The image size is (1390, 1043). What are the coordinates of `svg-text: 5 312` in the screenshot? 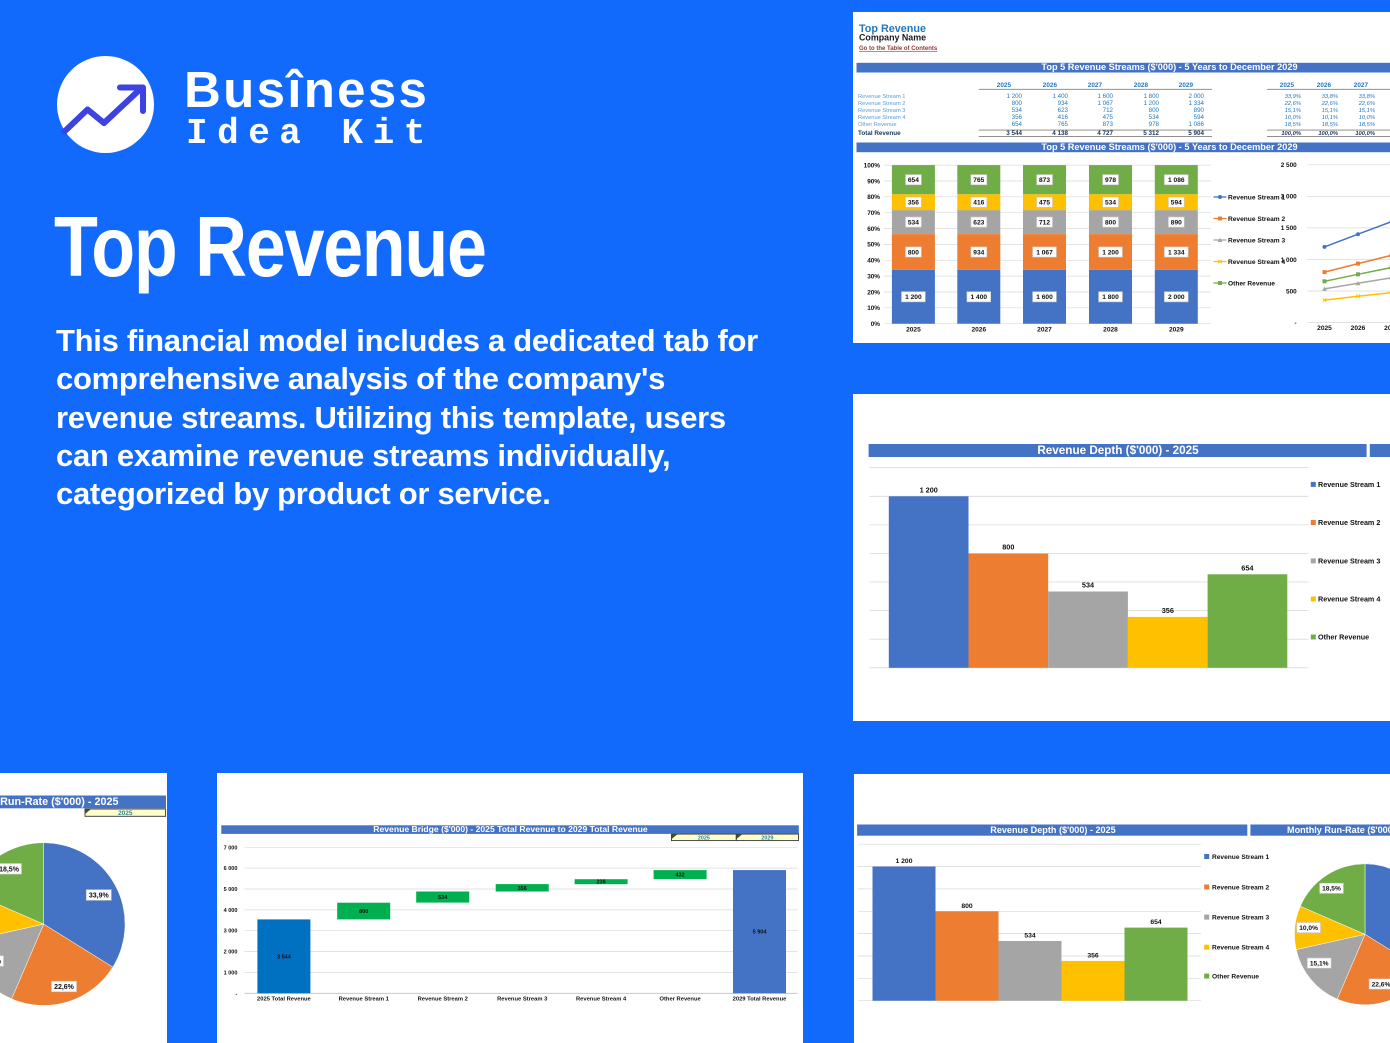 It's located at (1151, 133).